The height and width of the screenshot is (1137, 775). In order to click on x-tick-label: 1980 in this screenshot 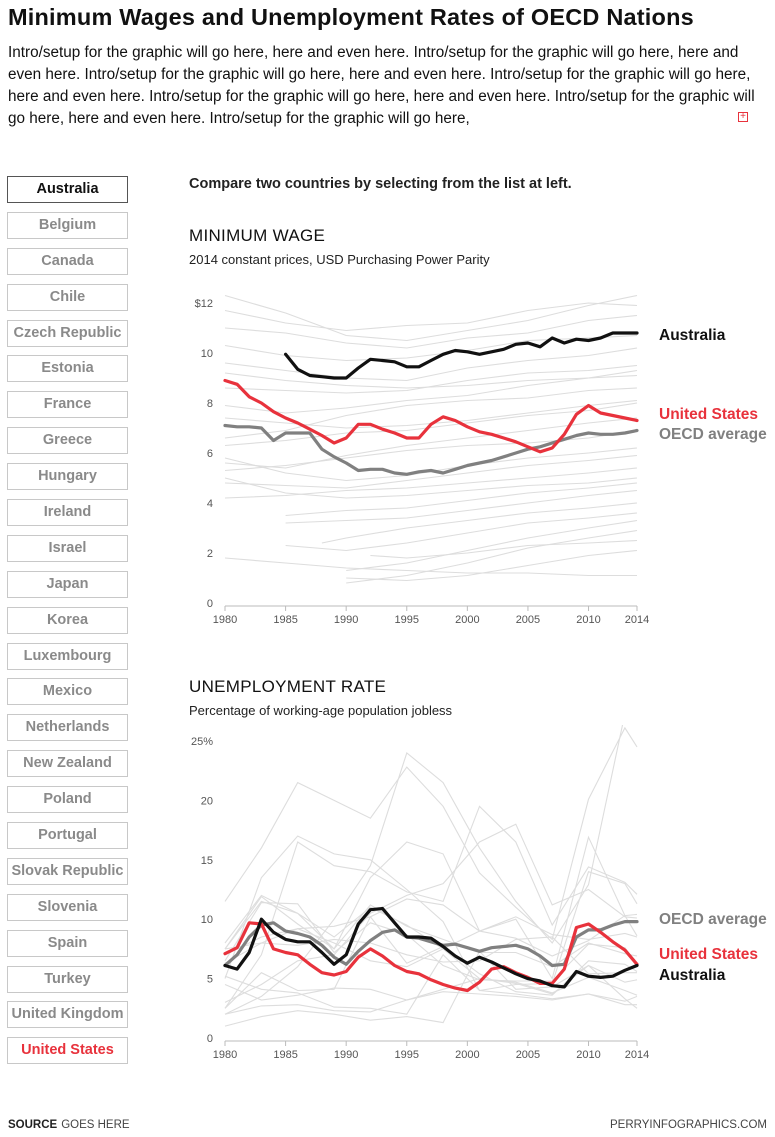, I will do `click(225, 620)`.